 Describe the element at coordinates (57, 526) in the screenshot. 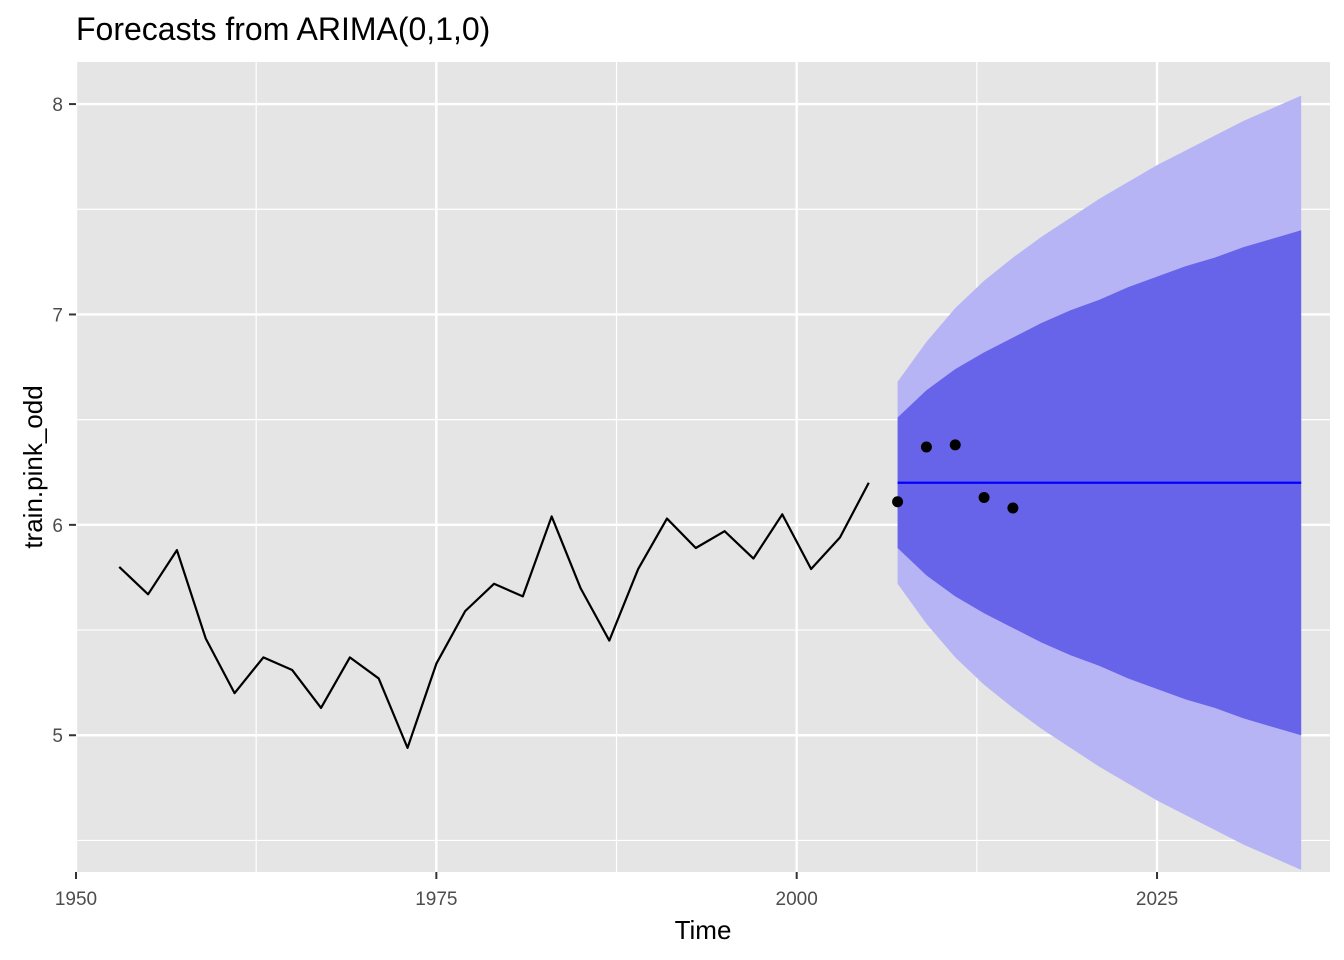

I see `y-tick-label: 6` at that location.